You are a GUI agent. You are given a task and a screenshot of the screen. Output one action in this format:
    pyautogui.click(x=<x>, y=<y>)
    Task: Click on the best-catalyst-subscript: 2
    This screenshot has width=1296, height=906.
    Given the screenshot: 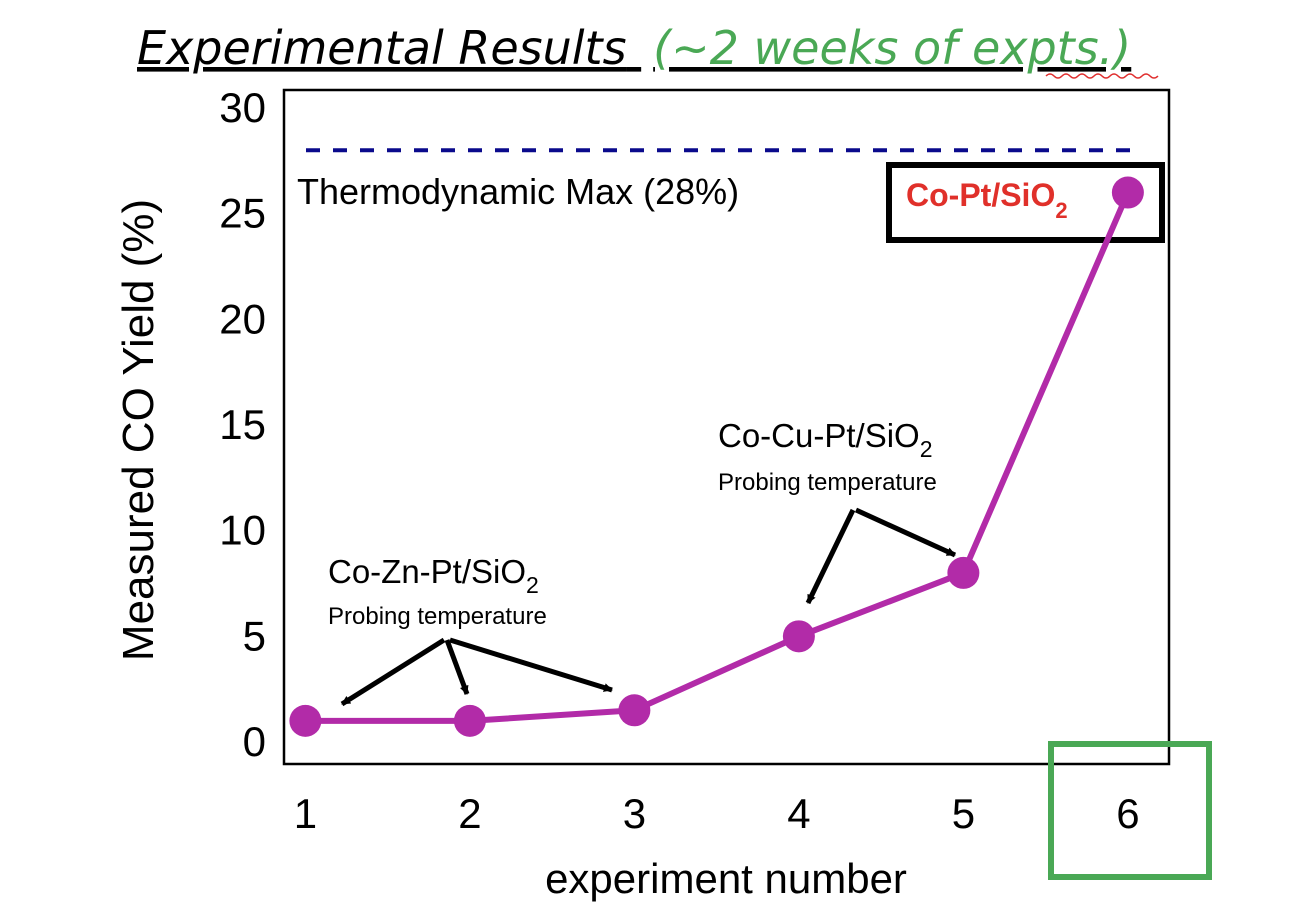 What is the action you would take?
    pyautogui.click(x=1061, y=210)
    